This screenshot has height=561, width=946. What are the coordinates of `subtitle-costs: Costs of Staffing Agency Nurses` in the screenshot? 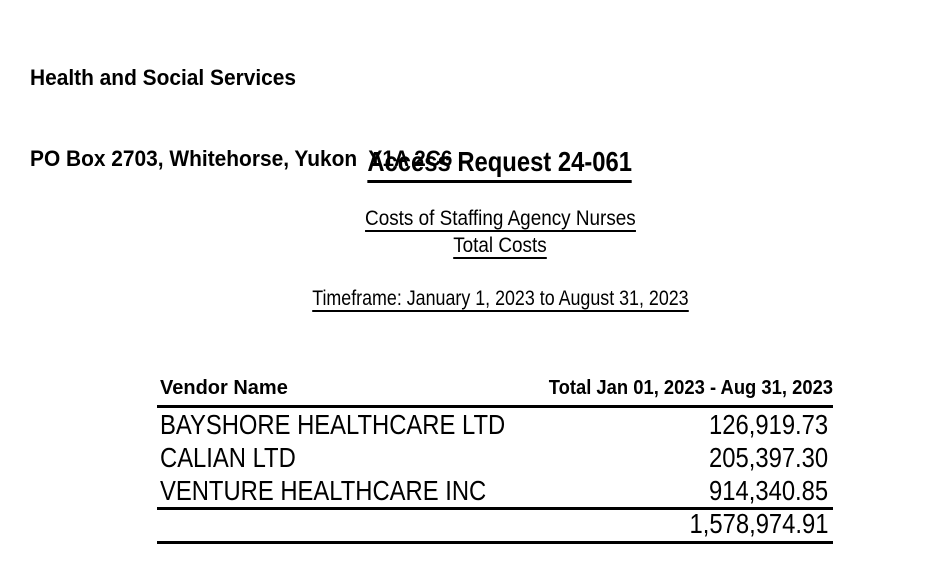 It's located at (500, 219).